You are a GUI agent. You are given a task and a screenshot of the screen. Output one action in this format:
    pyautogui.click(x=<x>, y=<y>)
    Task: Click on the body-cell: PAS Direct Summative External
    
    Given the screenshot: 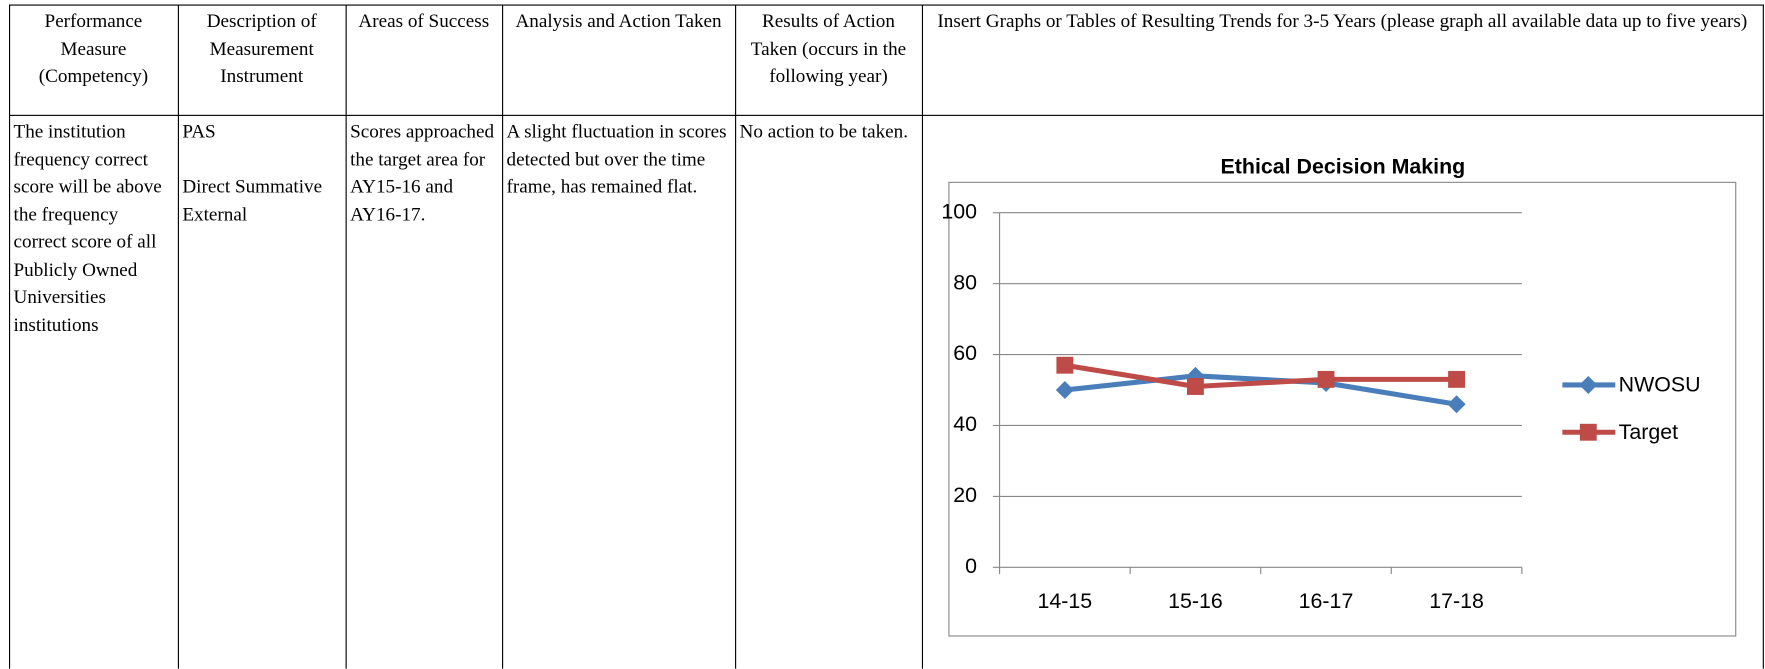 What is the action you would take?
    pyautogui.click(x=262, y=187)
    